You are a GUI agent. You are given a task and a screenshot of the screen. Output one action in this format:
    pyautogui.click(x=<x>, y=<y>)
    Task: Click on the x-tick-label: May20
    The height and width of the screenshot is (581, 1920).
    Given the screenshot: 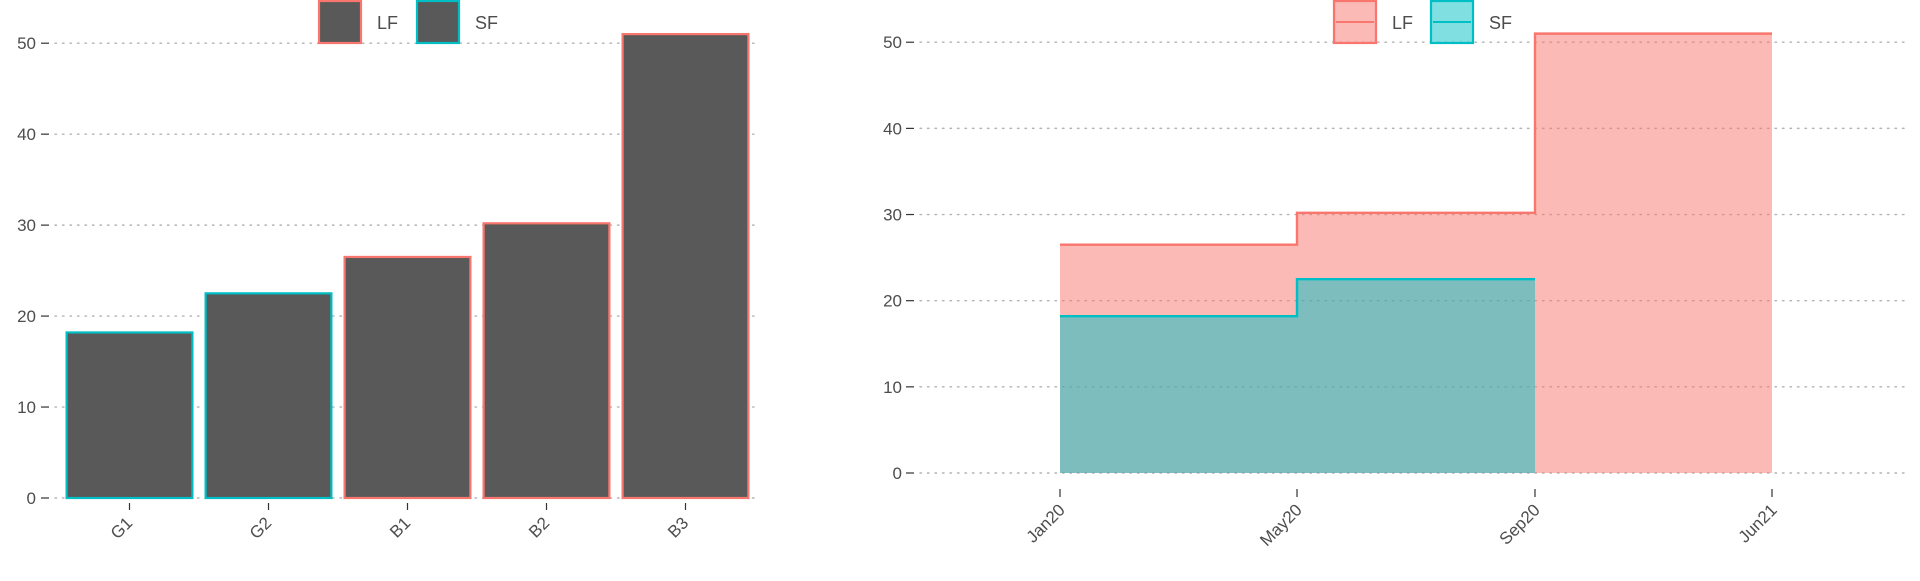 What is the action you would take?
    pyautogui.click(x=1281, y=525)
    